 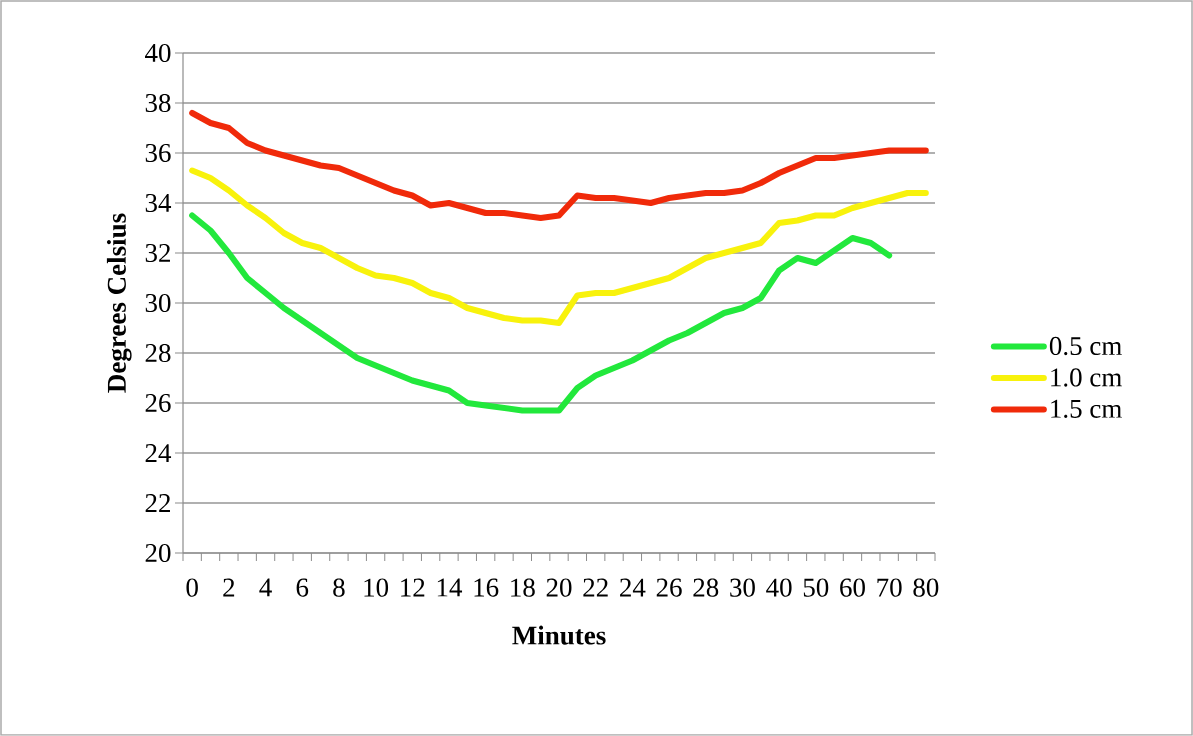 What do you see at coordinates (559, 635) in the screenshot?
I see `x-axis-title: Minutes` at bounding box center [559, 635].